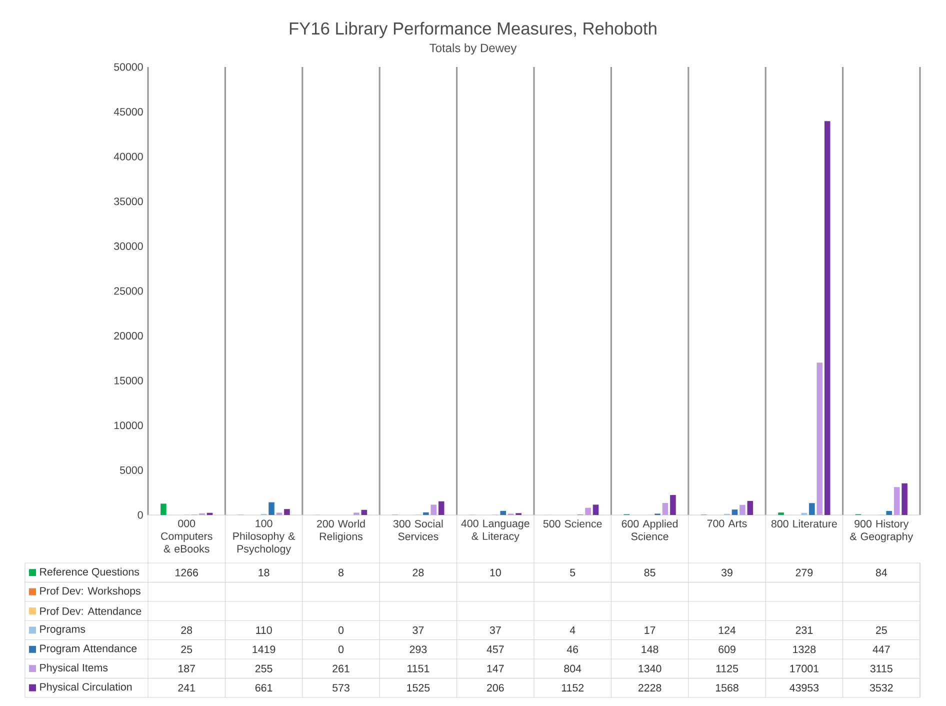  I want to click on data-label: 148, so click(650, 650).